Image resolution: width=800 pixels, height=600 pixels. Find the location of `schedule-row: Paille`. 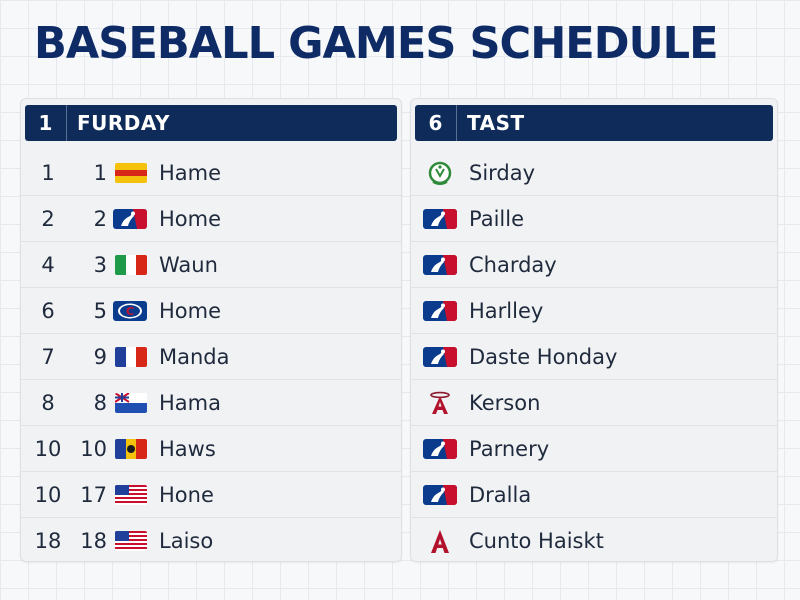

schedule-row: Paille is located at coordinates (594, 219).